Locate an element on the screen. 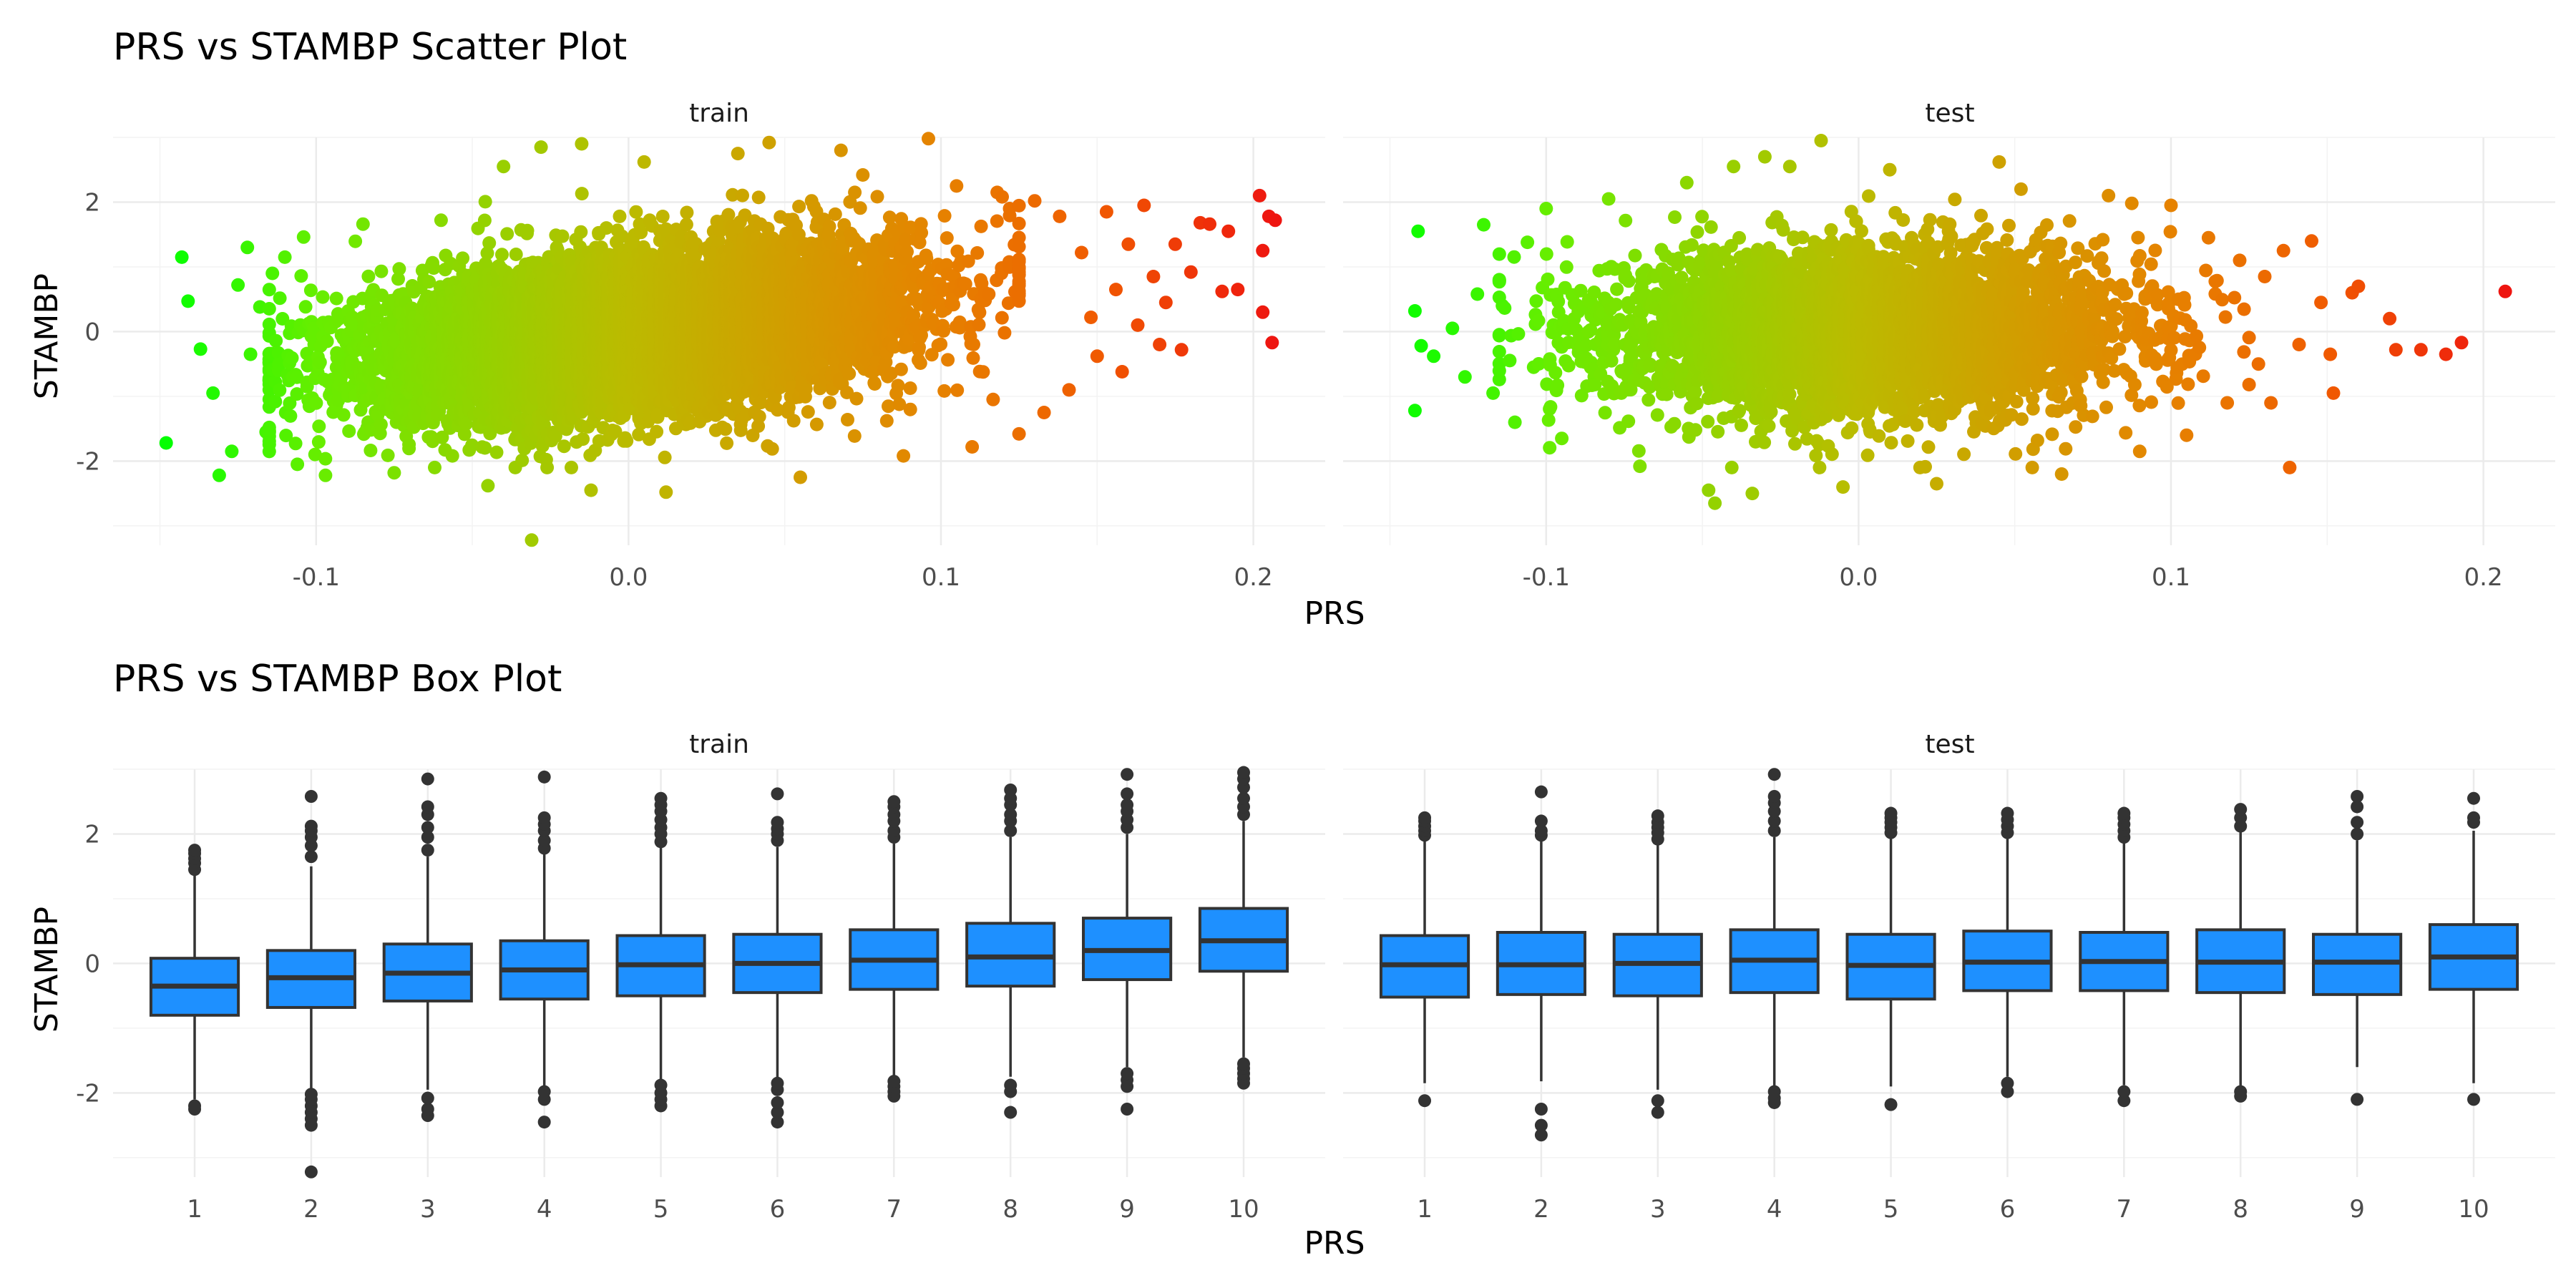  y-tick-label: 2 is located at coordinates (92, 202).